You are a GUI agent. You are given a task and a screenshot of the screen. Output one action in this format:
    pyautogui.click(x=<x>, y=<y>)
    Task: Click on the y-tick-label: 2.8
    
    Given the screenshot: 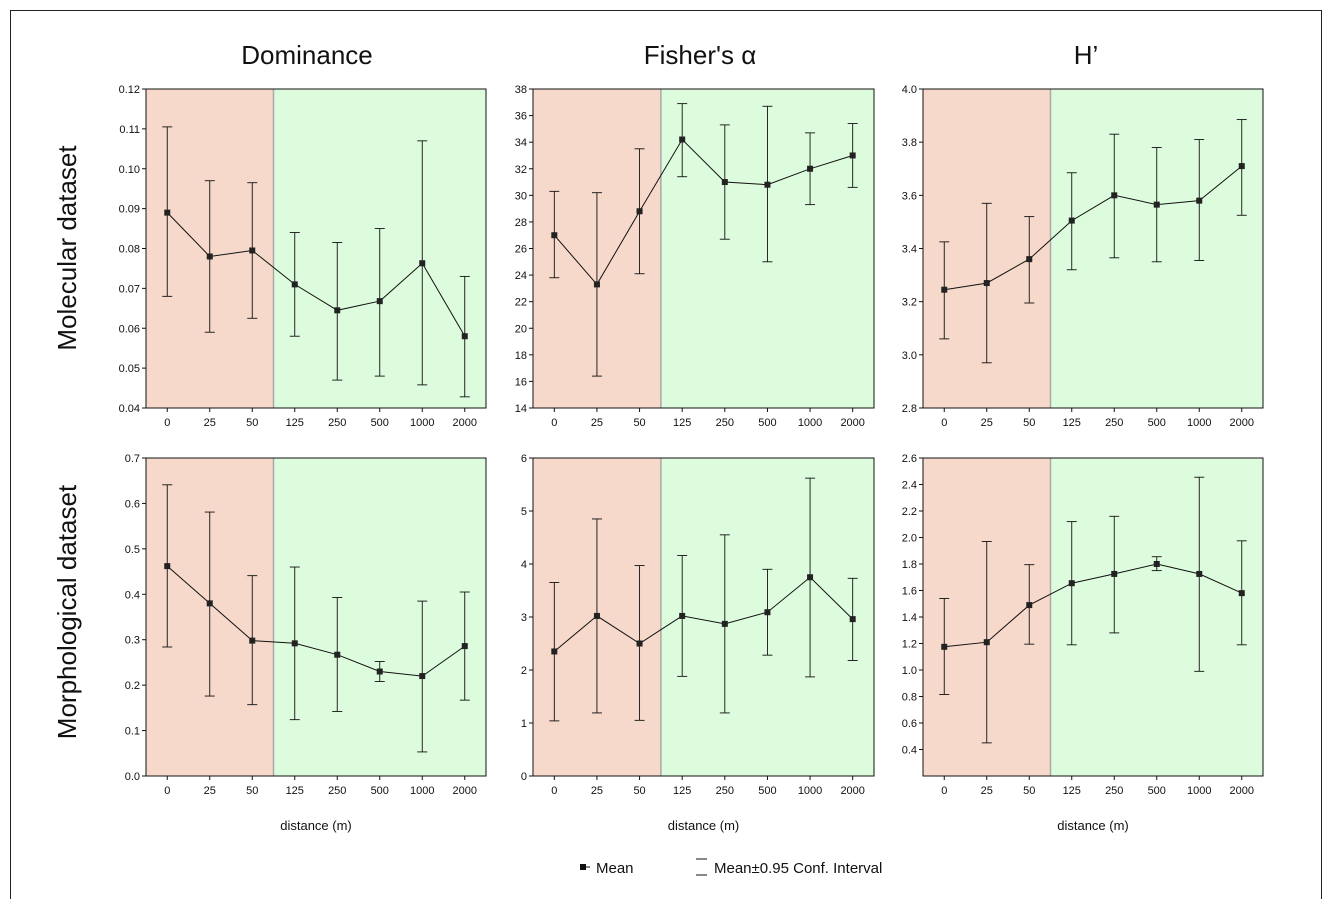 What is the action you would take?
    pyautogui.click(x=909, y=409)
    